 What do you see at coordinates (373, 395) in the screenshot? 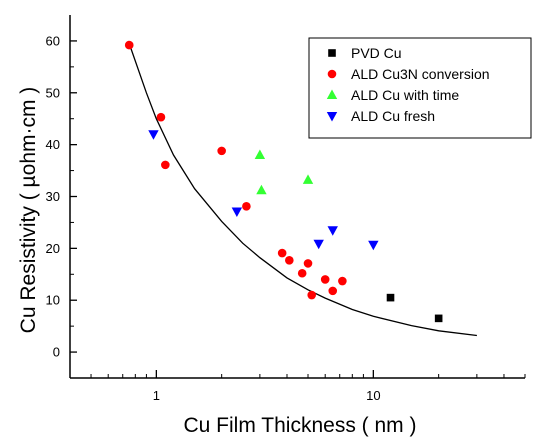
I see `x-tick-label: 10` at bounding box center [373, 395].